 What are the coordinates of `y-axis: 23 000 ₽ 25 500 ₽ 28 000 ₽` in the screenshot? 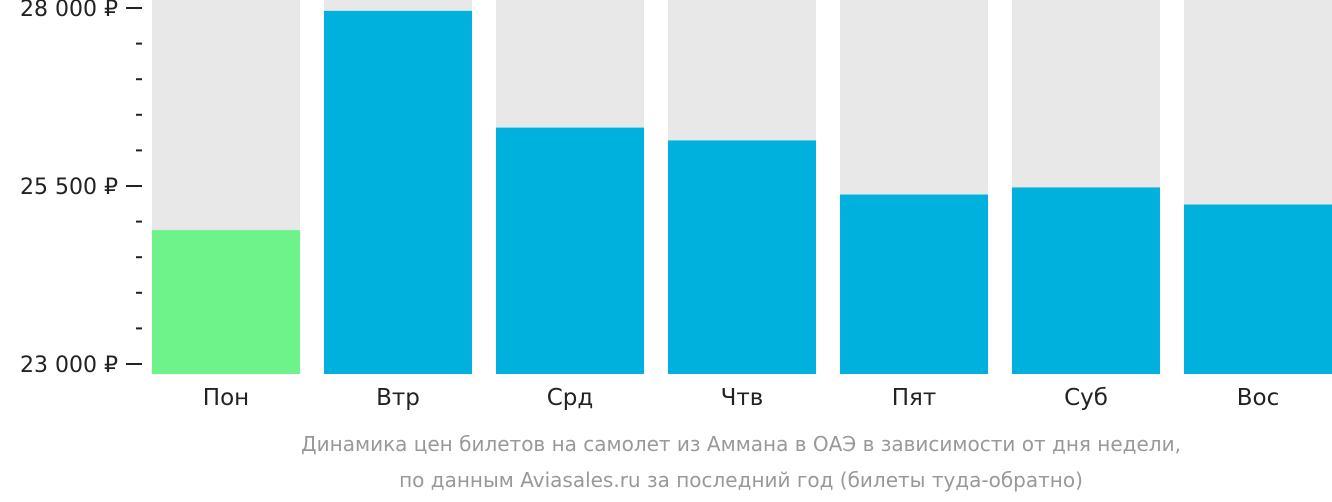 It's located at (81, 189).